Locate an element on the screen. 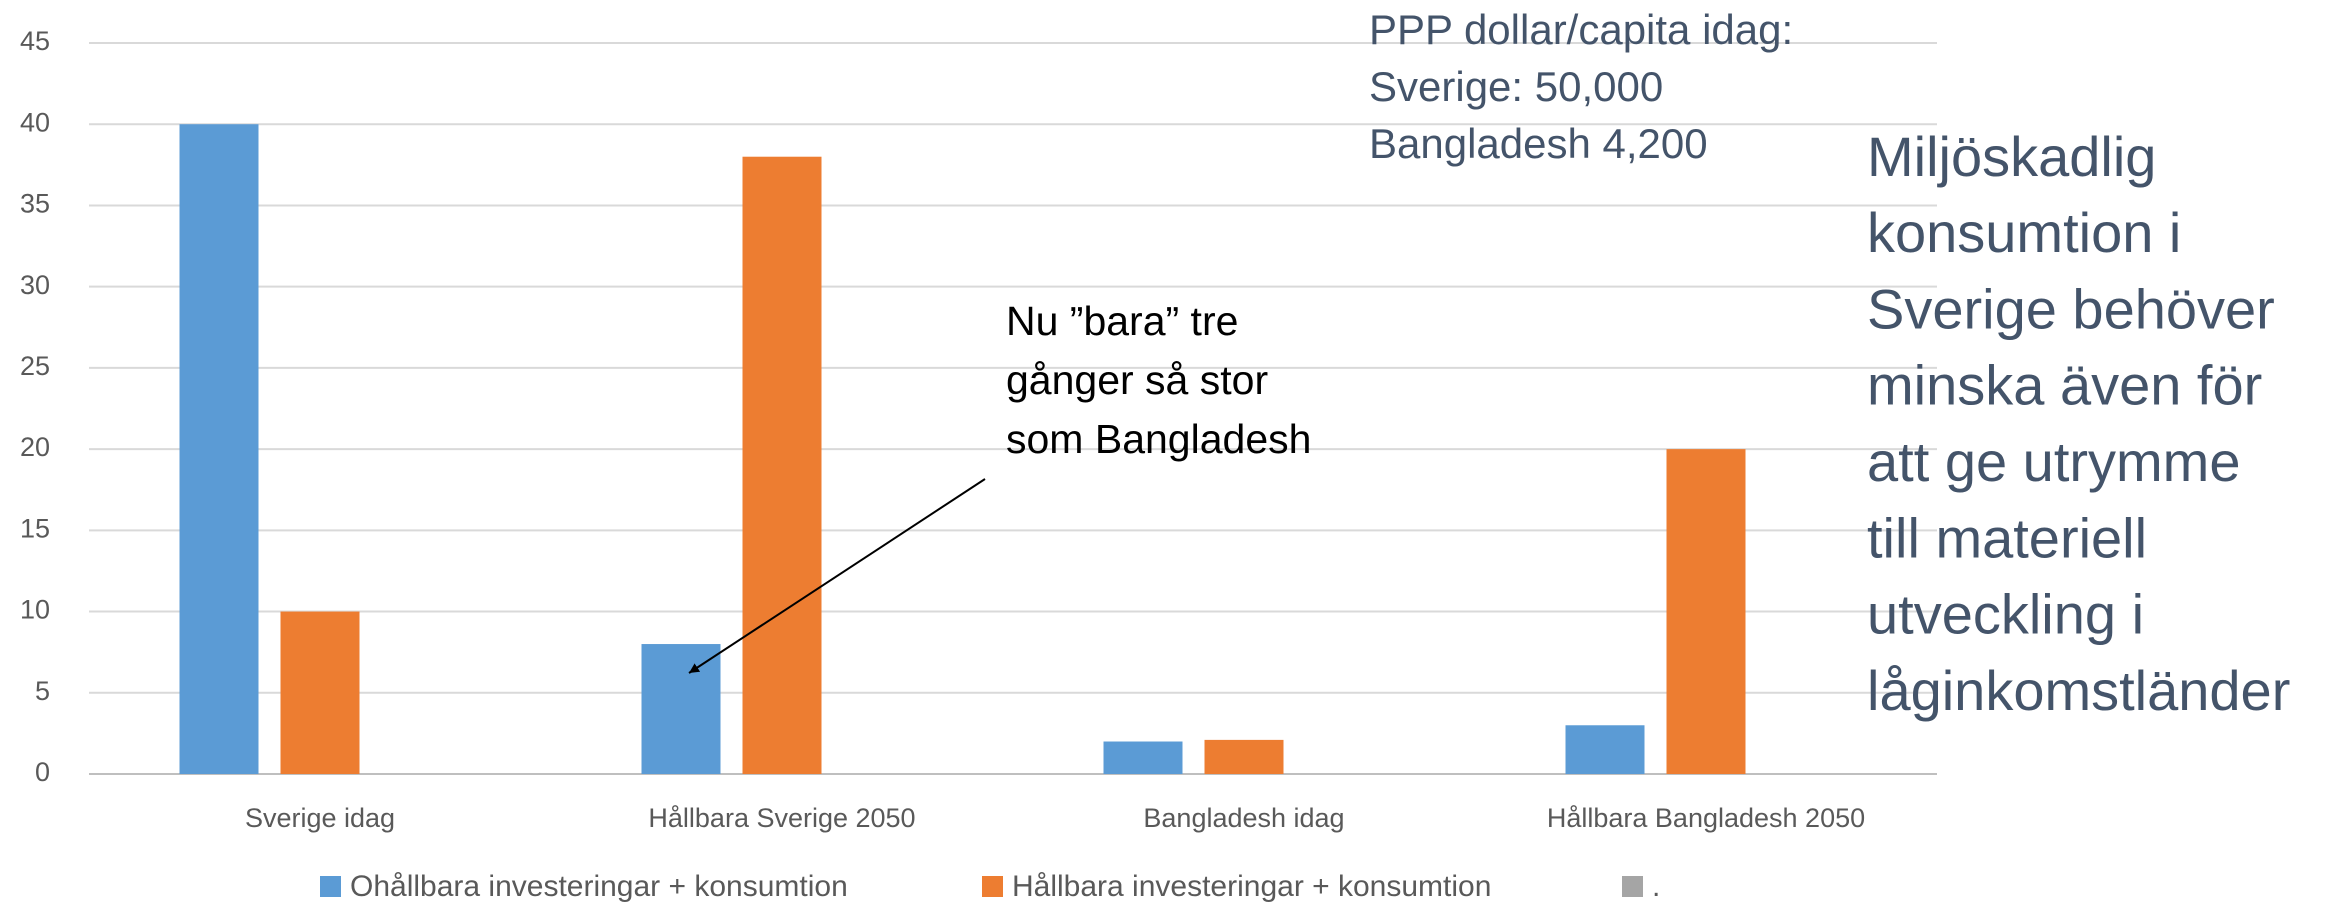 This screenshot has height=905, width=2333. side-note: utveckling i is located at coordinates (2005, 614).